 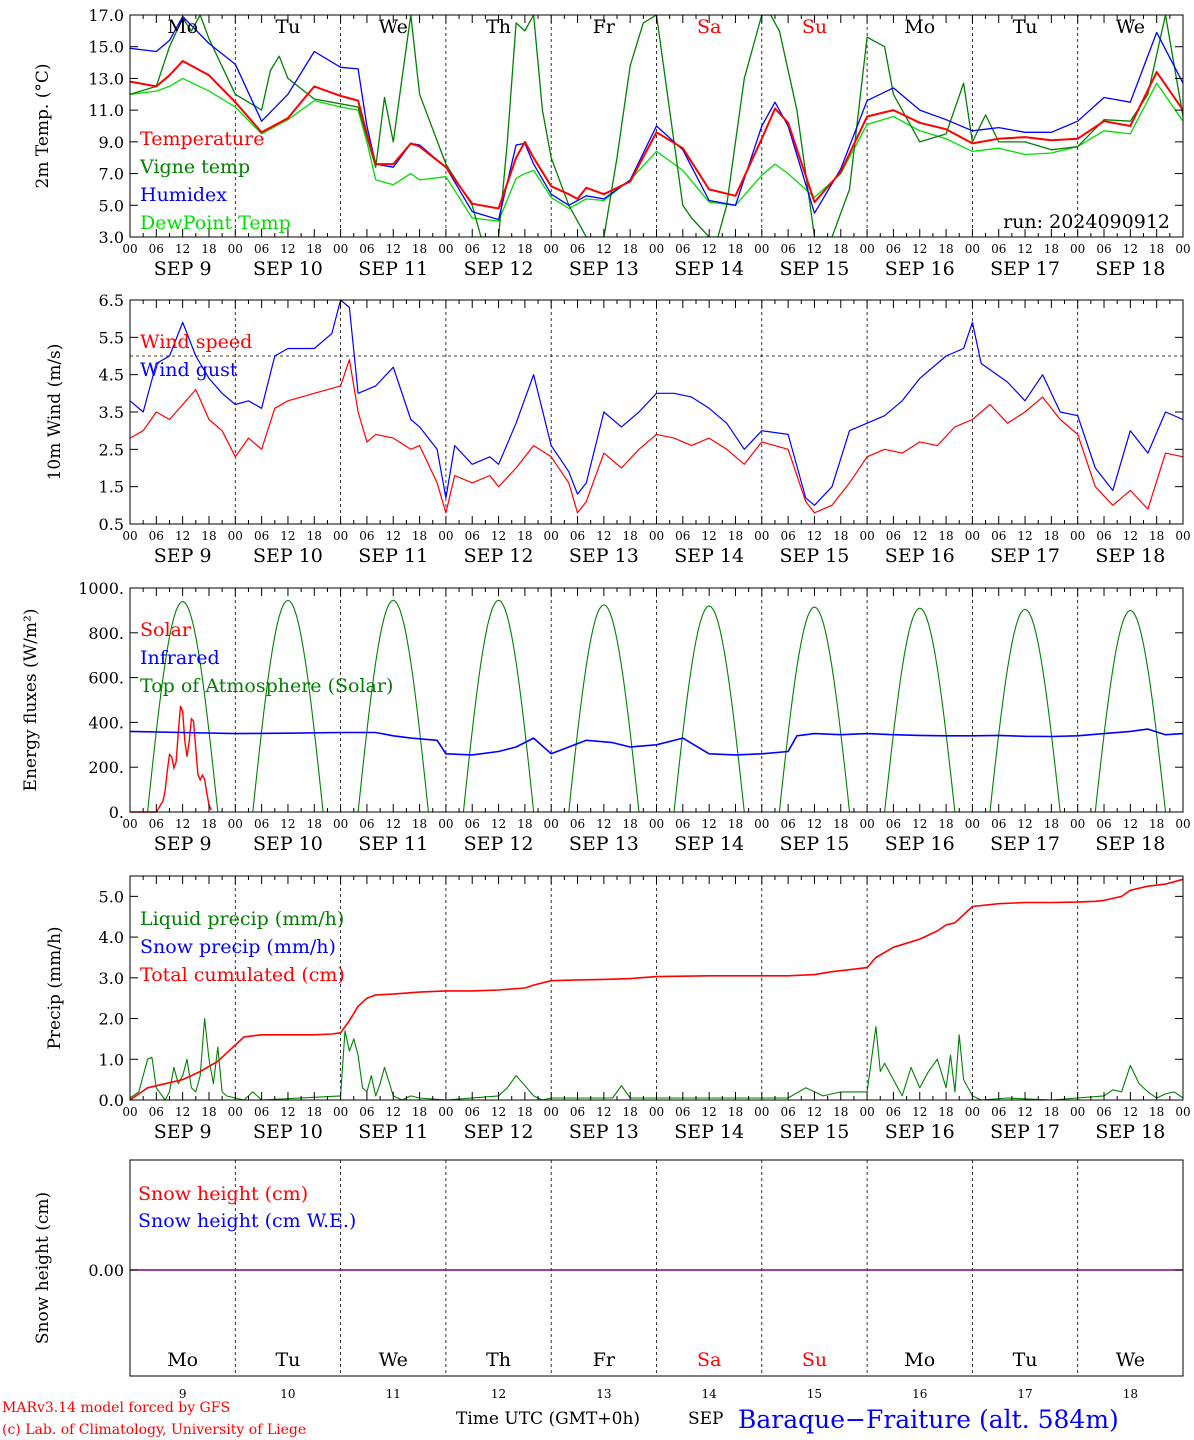 What do you see at coordinates (815, 269) in the screenshot?
I see `temperature-date-label: SEP 15` at bounding box center [815, 269].